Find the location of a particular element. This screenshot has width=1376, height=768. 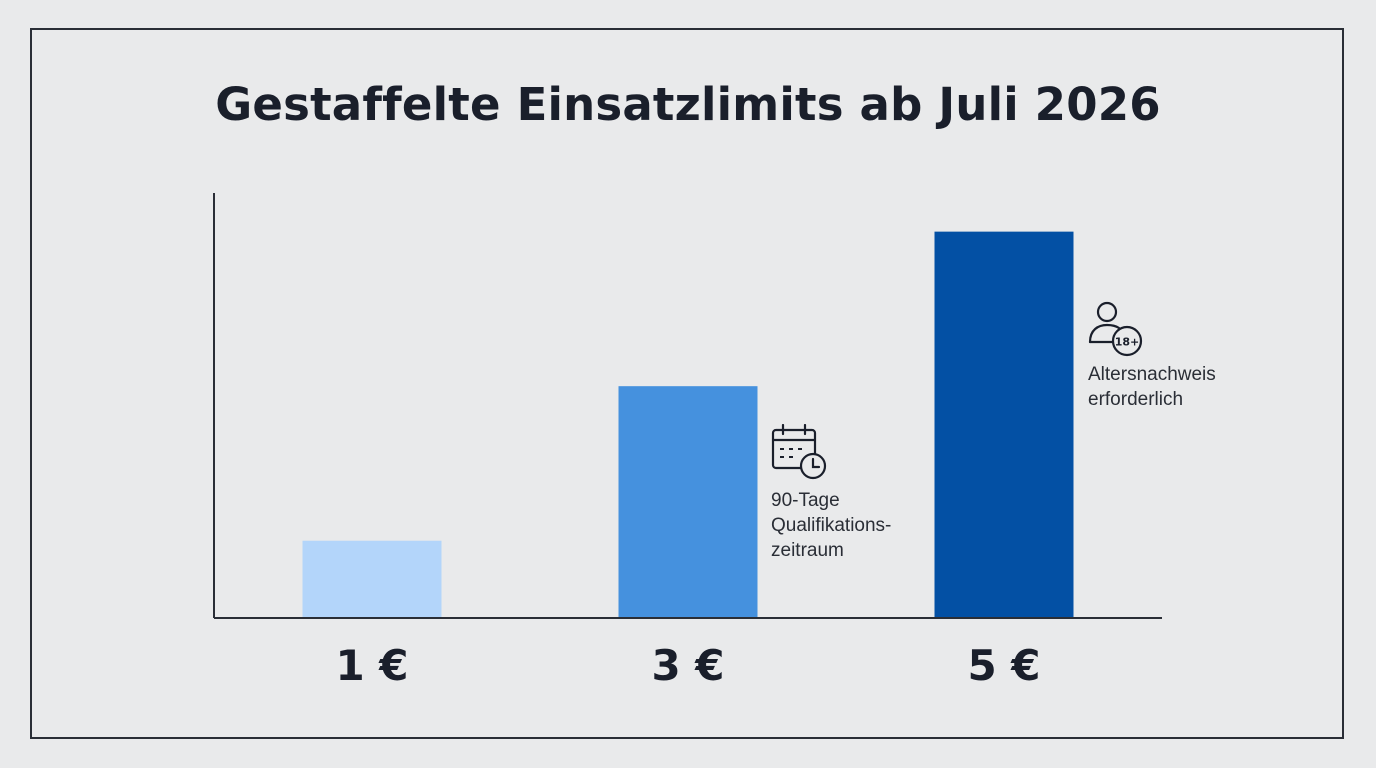

annotation-age-verification: 18+ Altersnachweis erforderlich is located at coordinates (1152, 356).